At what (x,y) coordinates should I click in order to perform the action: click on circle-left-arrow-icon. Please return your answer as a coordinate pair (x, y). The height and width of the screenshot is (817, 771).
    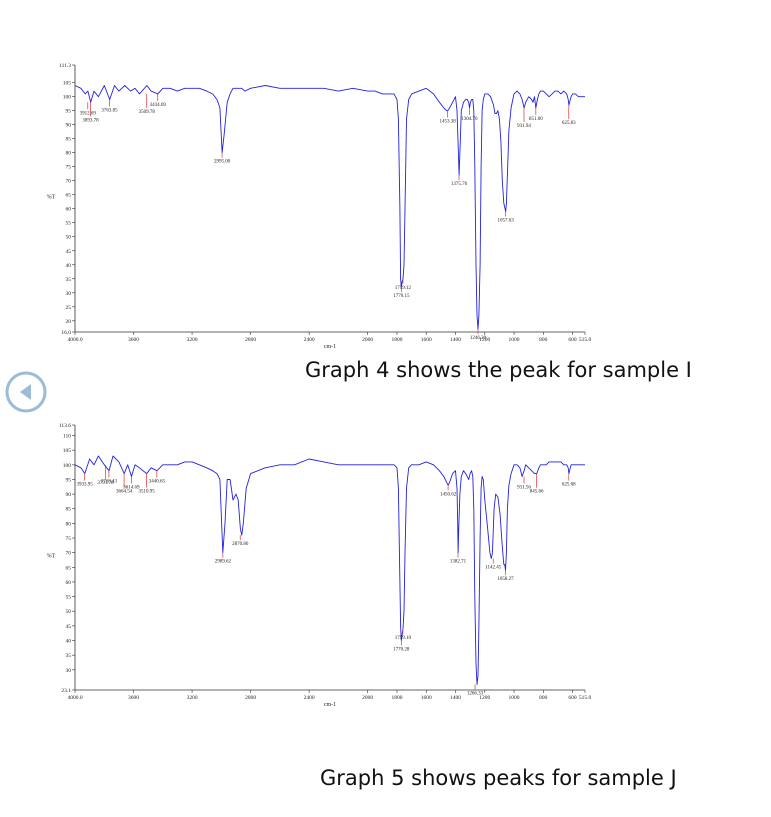
    Looking at the image, I should click on (26, 392).